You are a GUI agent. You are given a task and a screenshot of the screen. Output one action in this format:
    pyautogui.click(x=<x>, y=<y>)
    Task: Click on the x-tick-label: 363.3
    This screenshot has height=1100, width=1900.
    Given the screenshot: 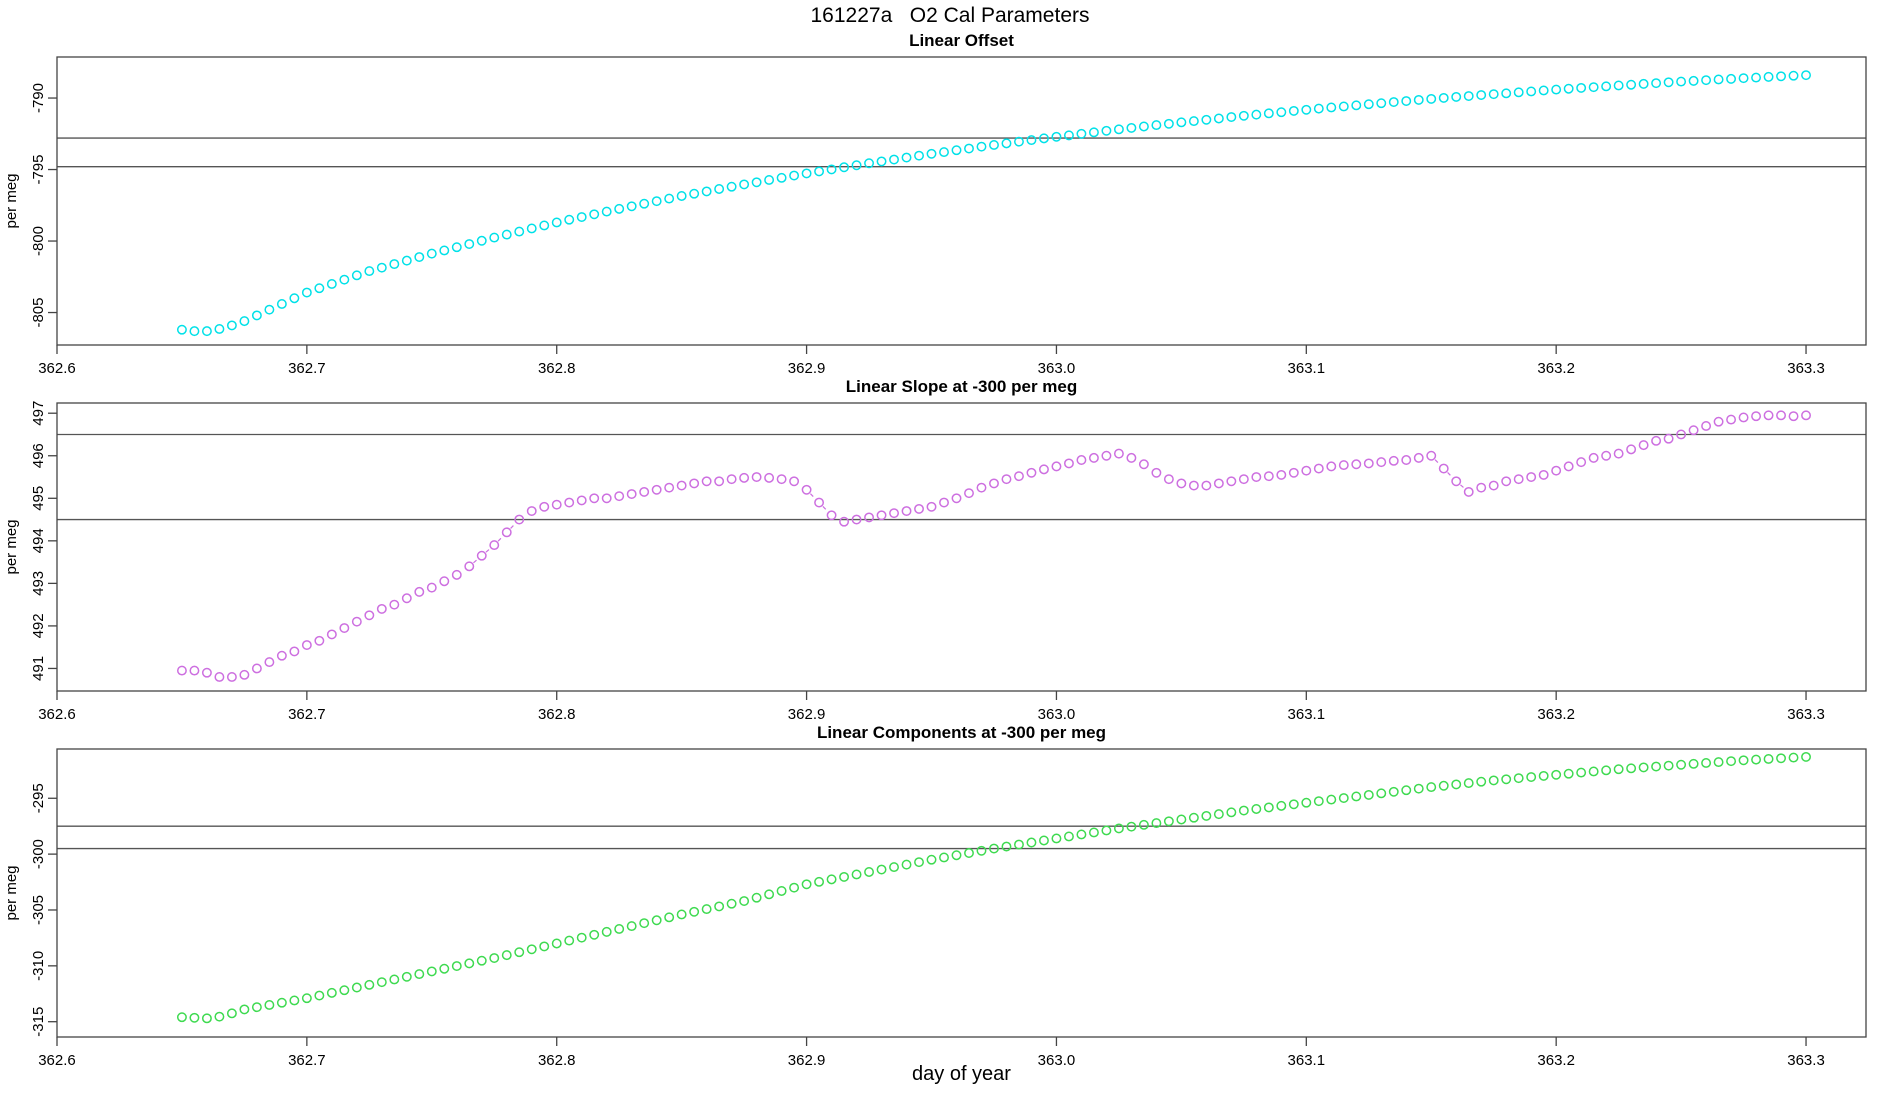 What is the action you would take?
    pyautogui.click(x=1806, y=368)
    